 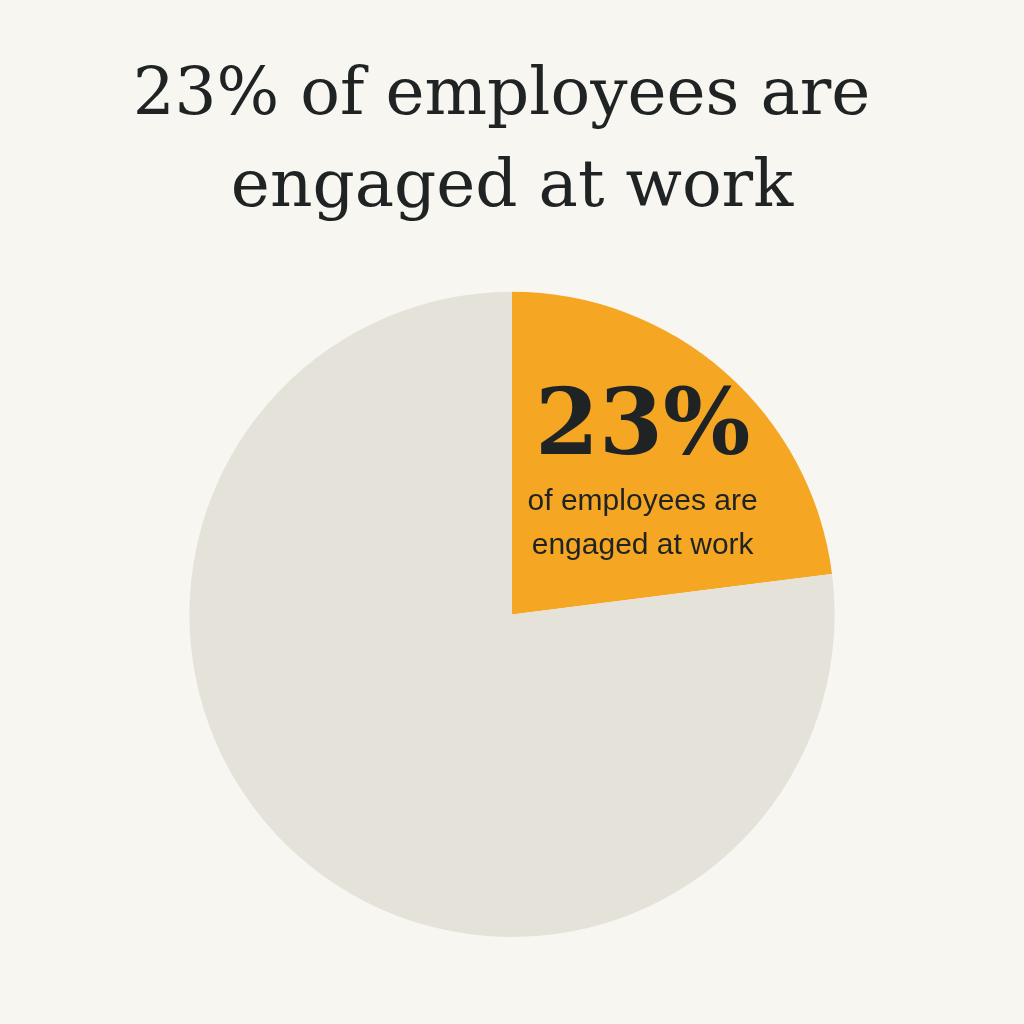 I want to click on chart-title: 23% of employees are engaged at work, so click(x=512, y=137).